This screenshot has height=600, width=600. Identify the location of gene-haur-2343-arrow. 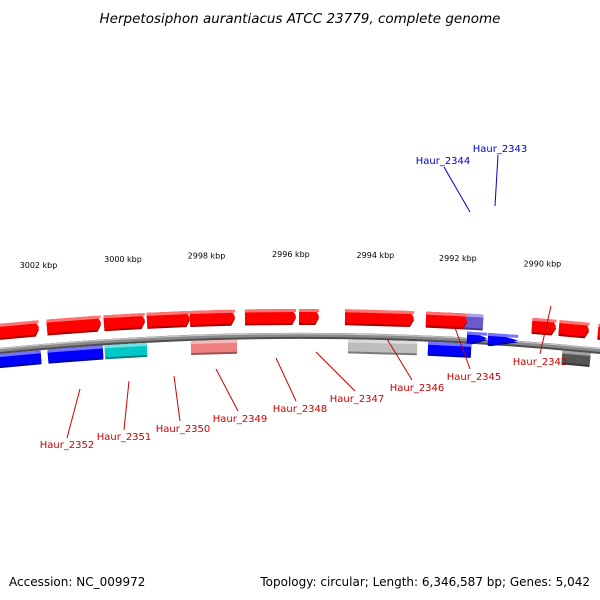
(503, 339).